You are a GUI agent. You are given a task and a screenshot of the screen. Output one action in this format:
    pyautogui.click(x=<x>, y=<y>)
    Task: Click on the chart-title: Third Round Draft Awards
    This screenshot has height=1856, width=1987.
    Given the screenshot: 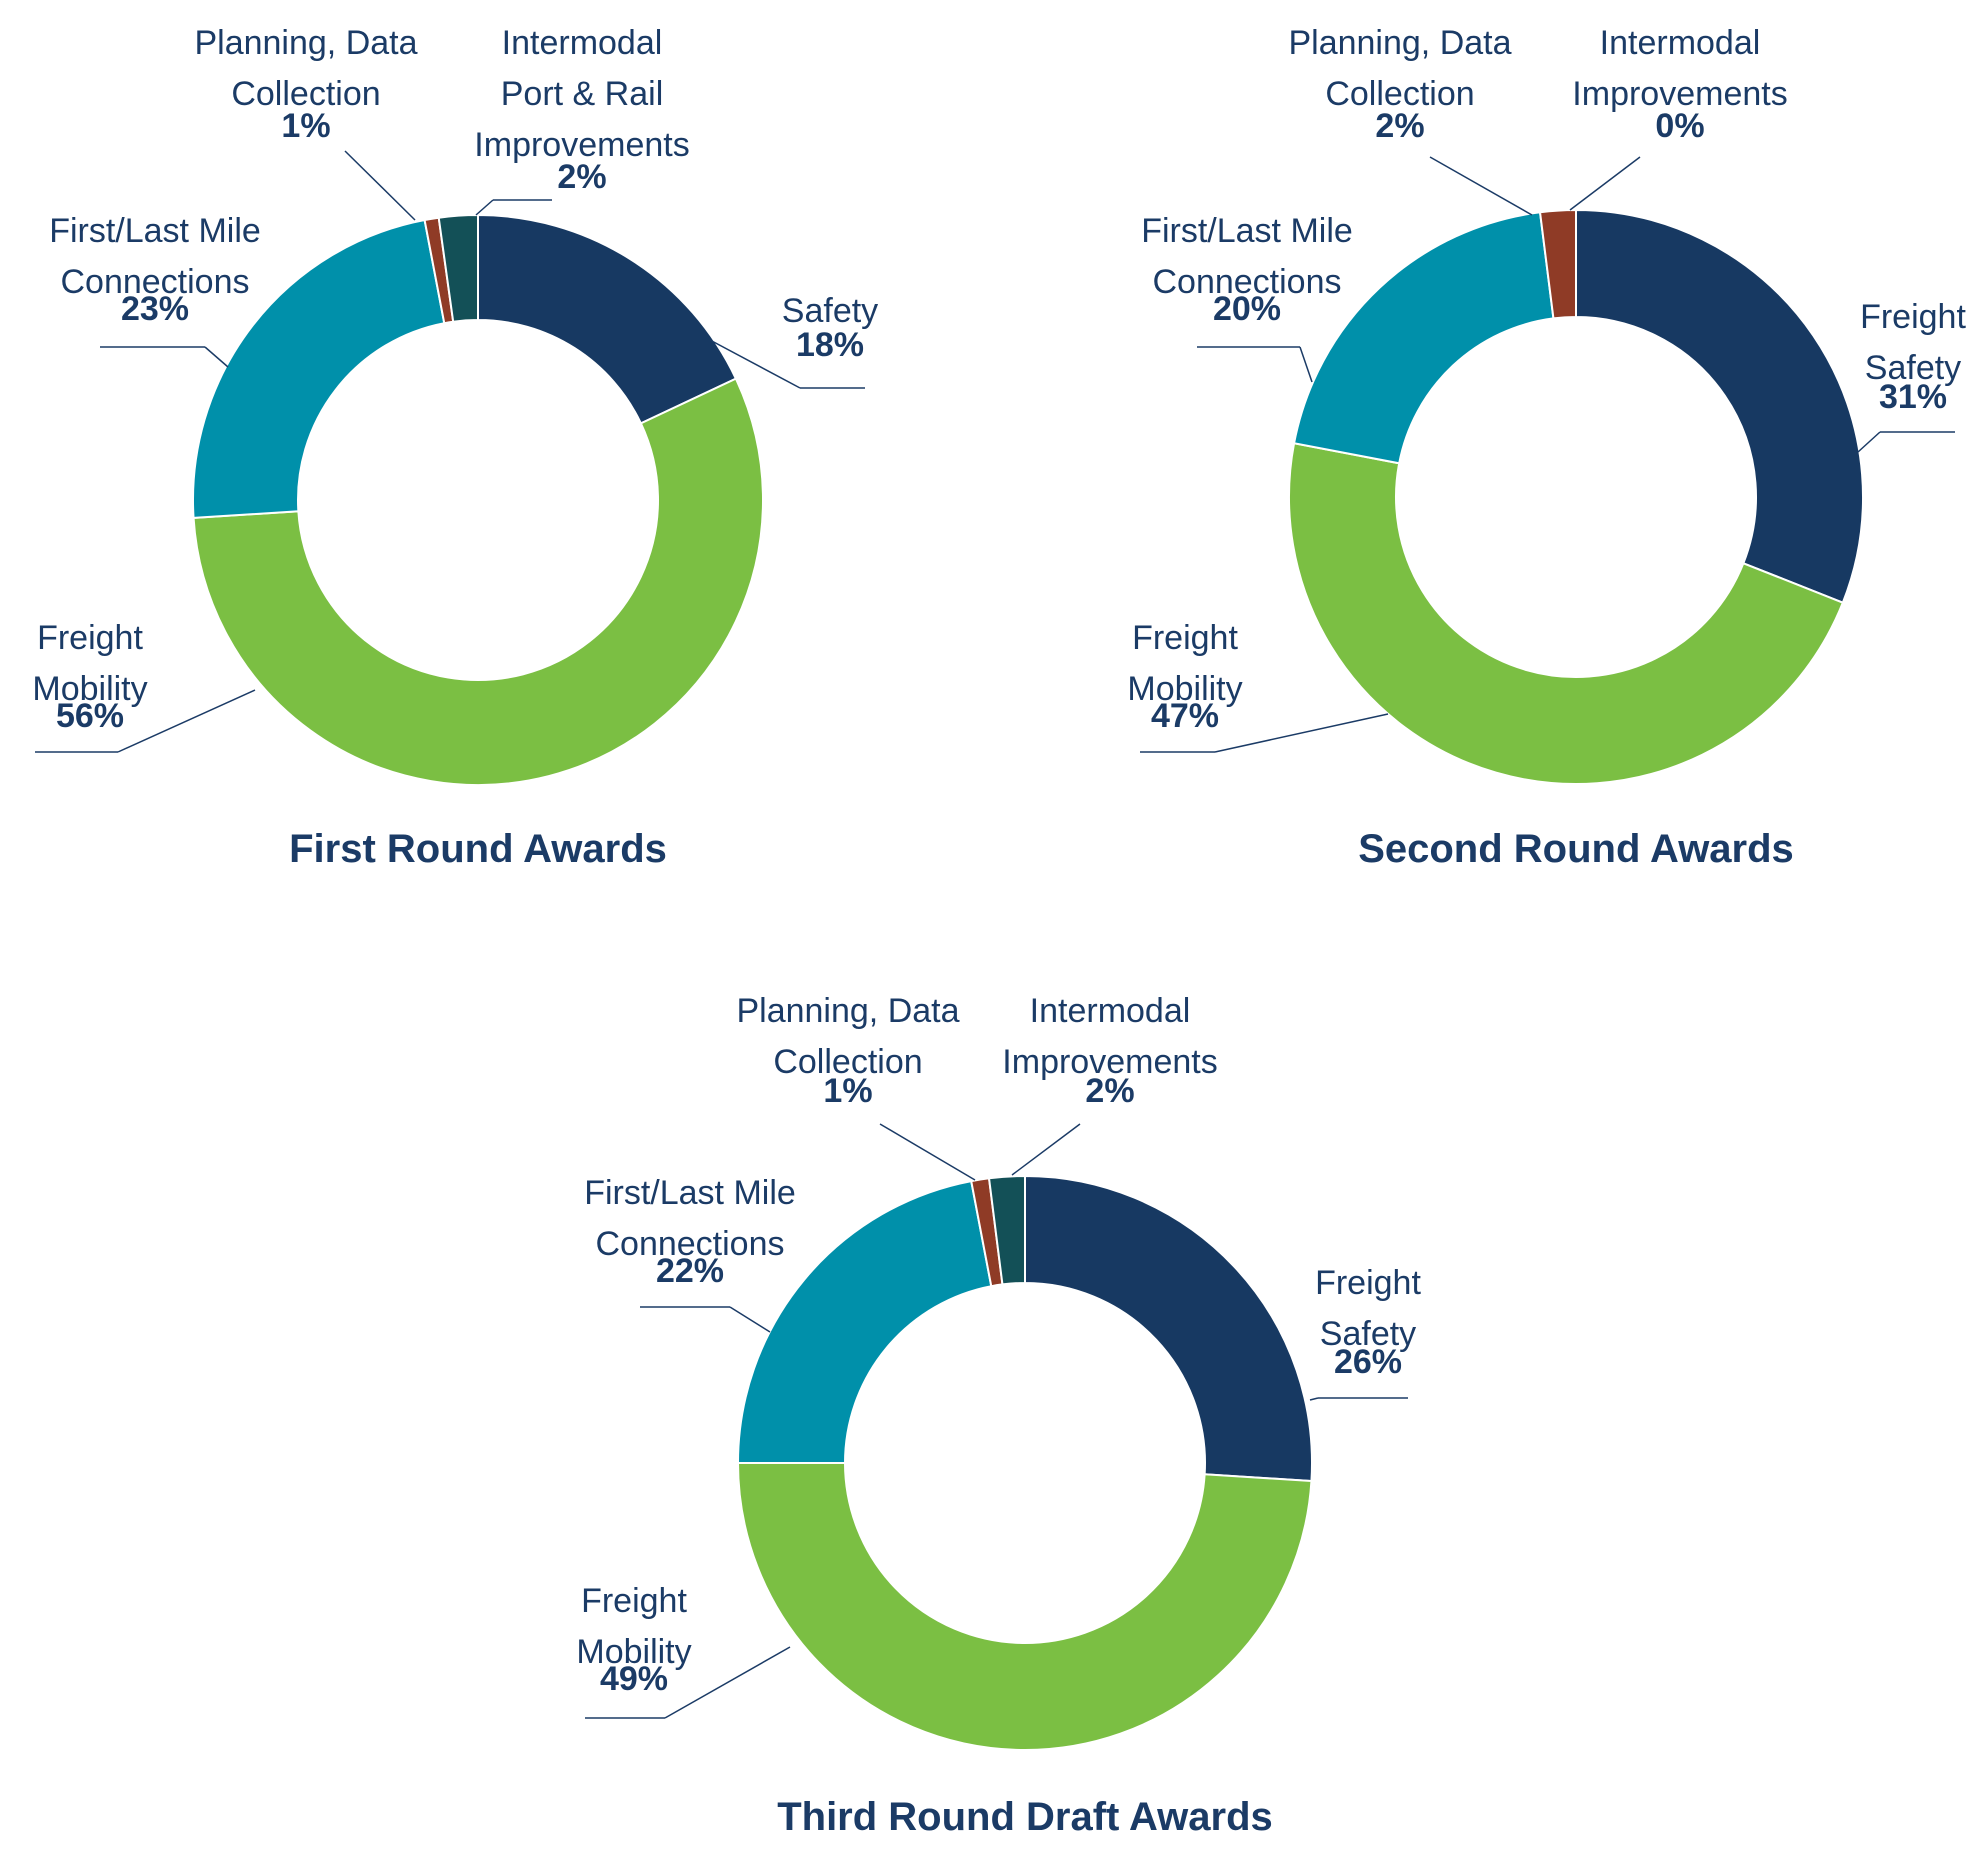 What is the action you would take?
    pyautogui.click(x=1025, y=1817)
    